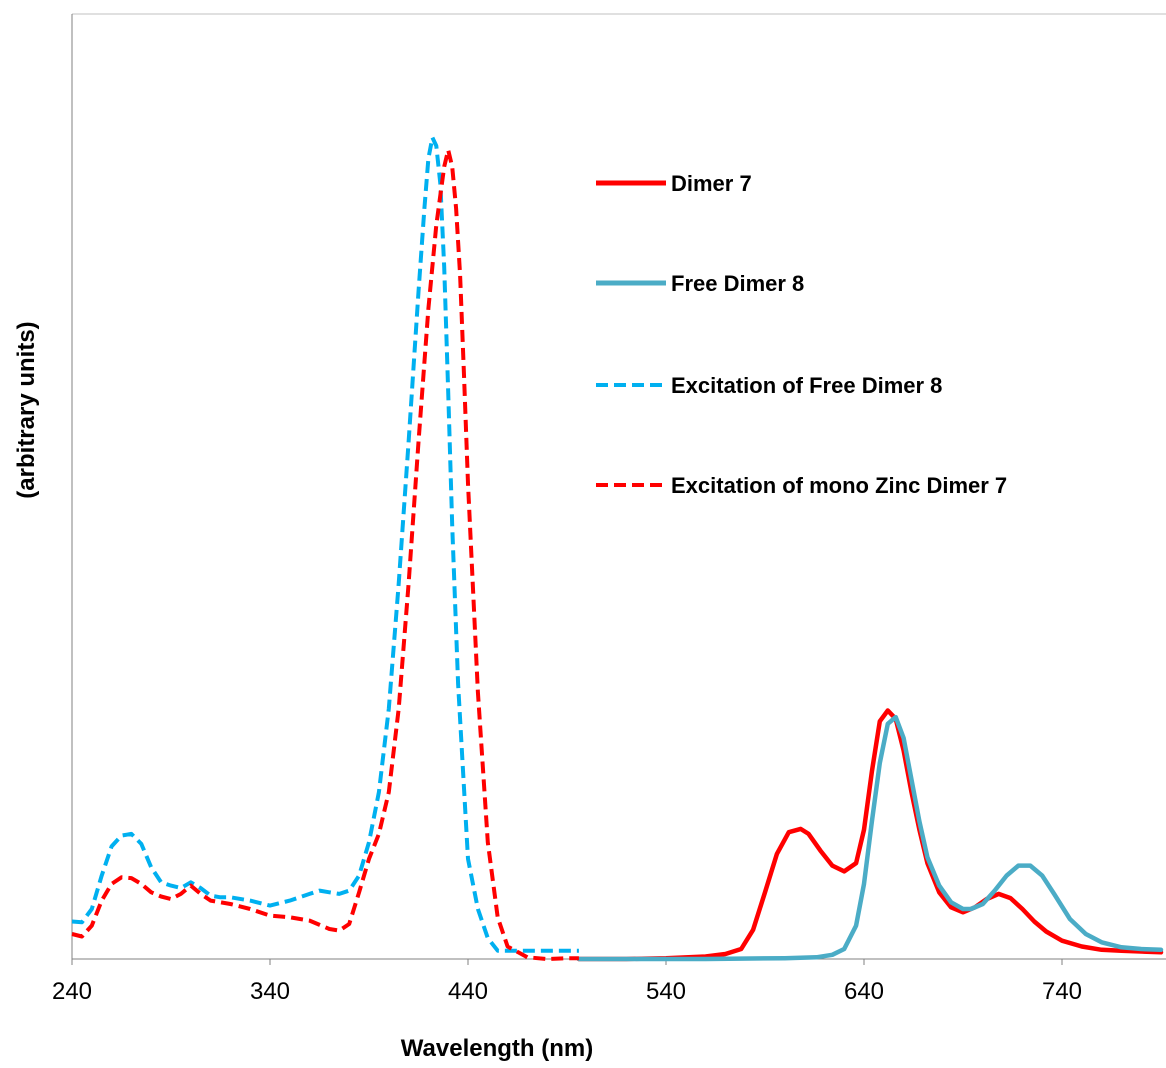 The image size is (1166, 1068). What do you see at coordinates (737, 283) in the screenshot?
I see `legend-label: Free Dimer 8` at bounding box center [737, 283].